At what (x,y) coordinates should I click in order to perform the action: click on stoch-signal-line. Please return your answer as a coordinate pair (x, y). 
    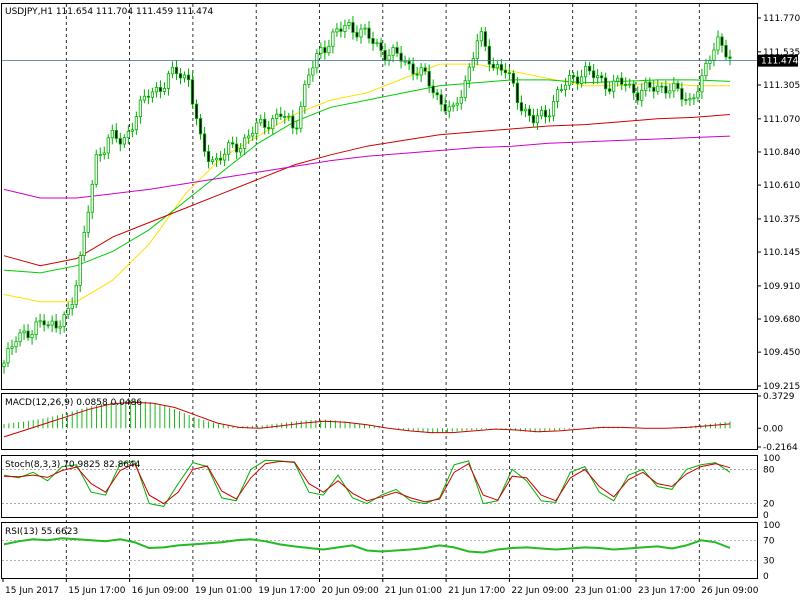
    Looking at the image, I should click on (367, 482).